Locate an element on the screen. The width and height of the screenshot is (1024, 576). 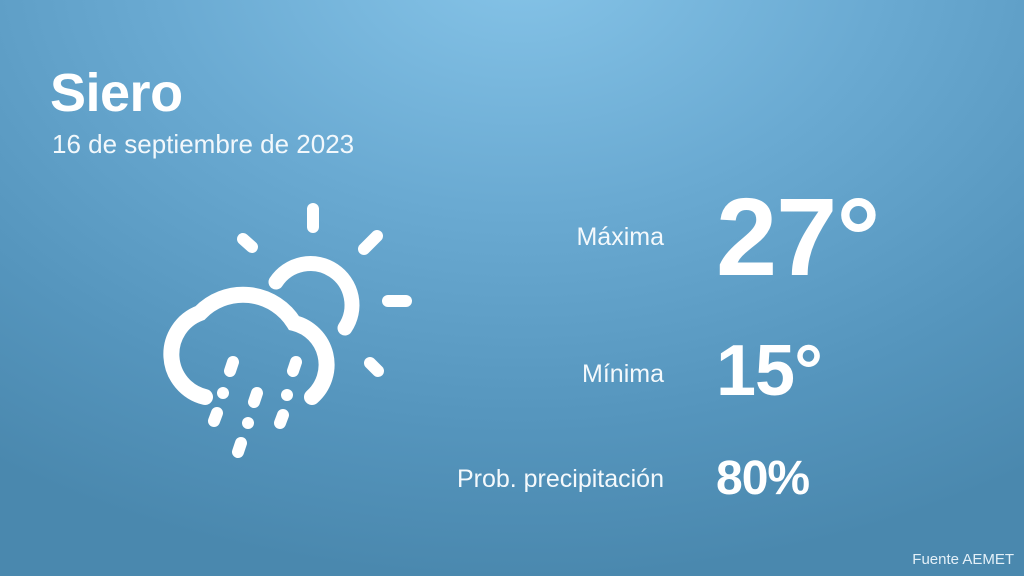
min-temp-label: Mínima is located at coordinates (623, 374).